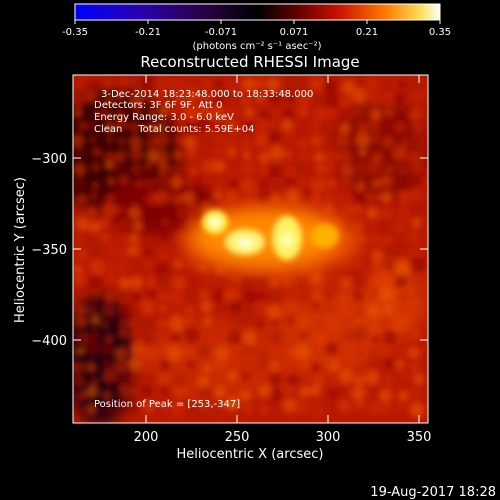  What do you see at coordinates (257, 12) in the screenshot?
I see `colorbar` at bounding box center [257, 12].